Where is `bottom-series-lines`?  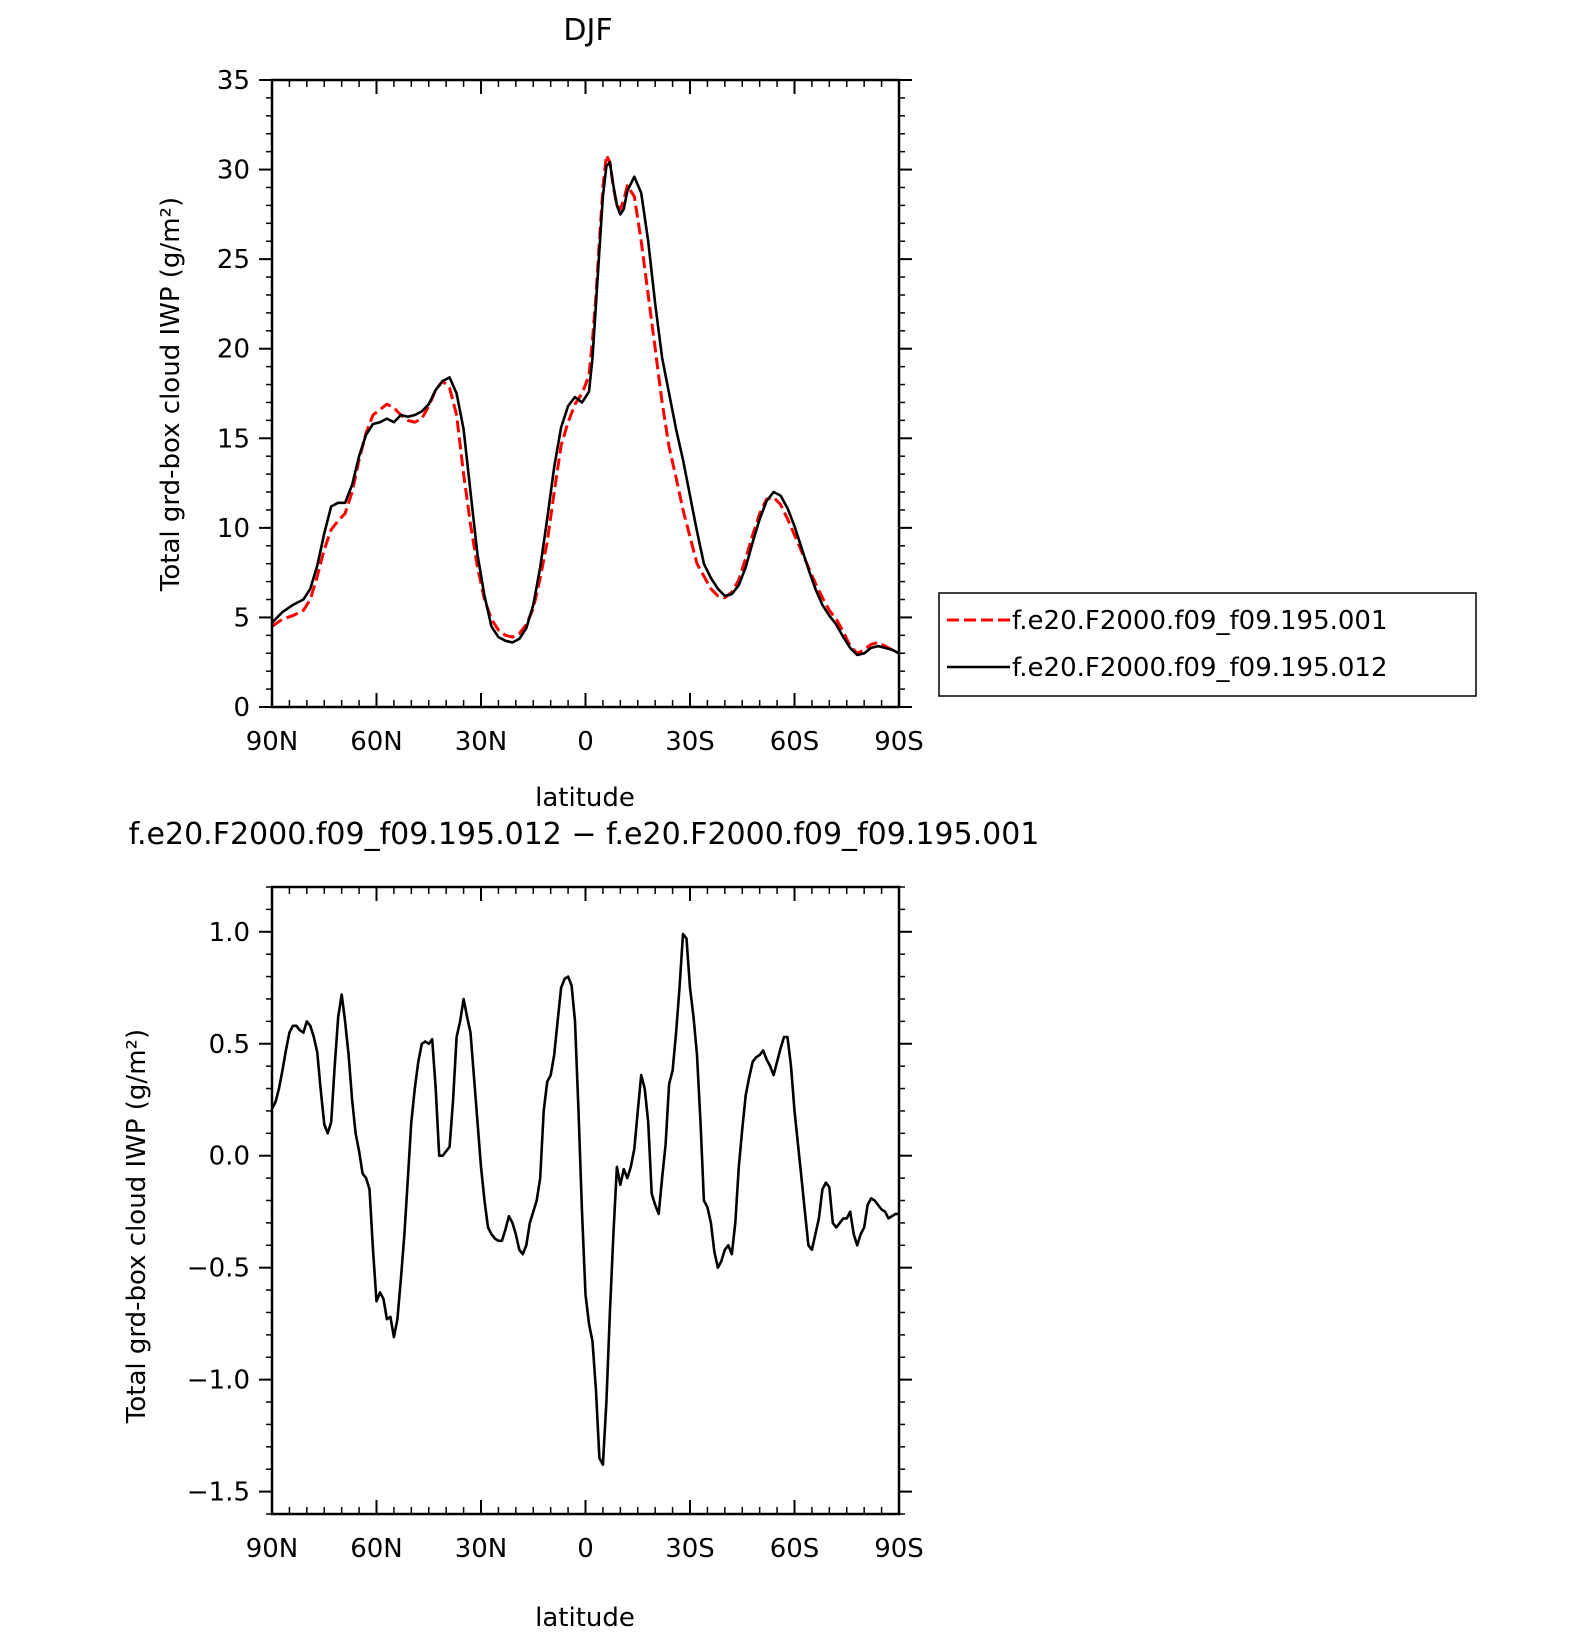 bottom-series-lines is located at coordinates (585, 1199).